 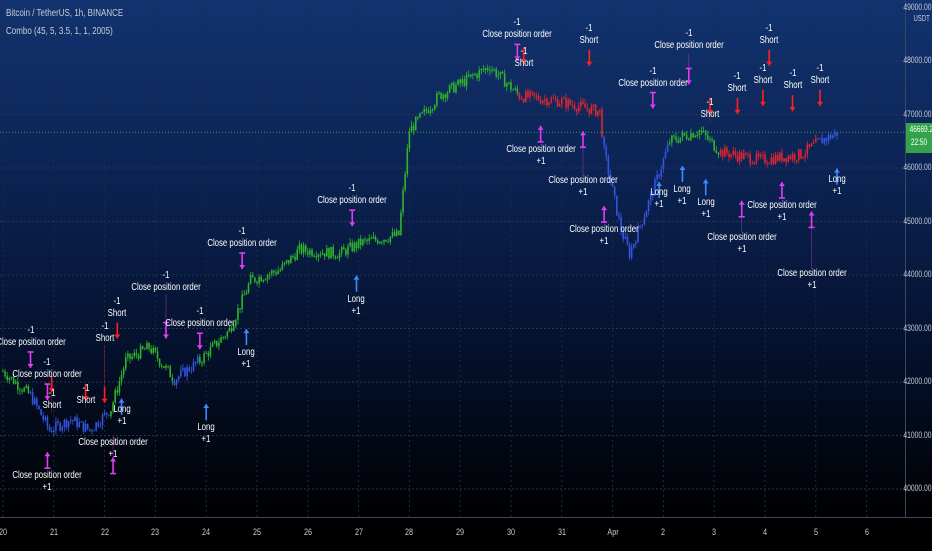 What do you see at coordinates (257, 532) in the screenshot?
I see `time-tick-label: 25` at bounding box center [257, 532].